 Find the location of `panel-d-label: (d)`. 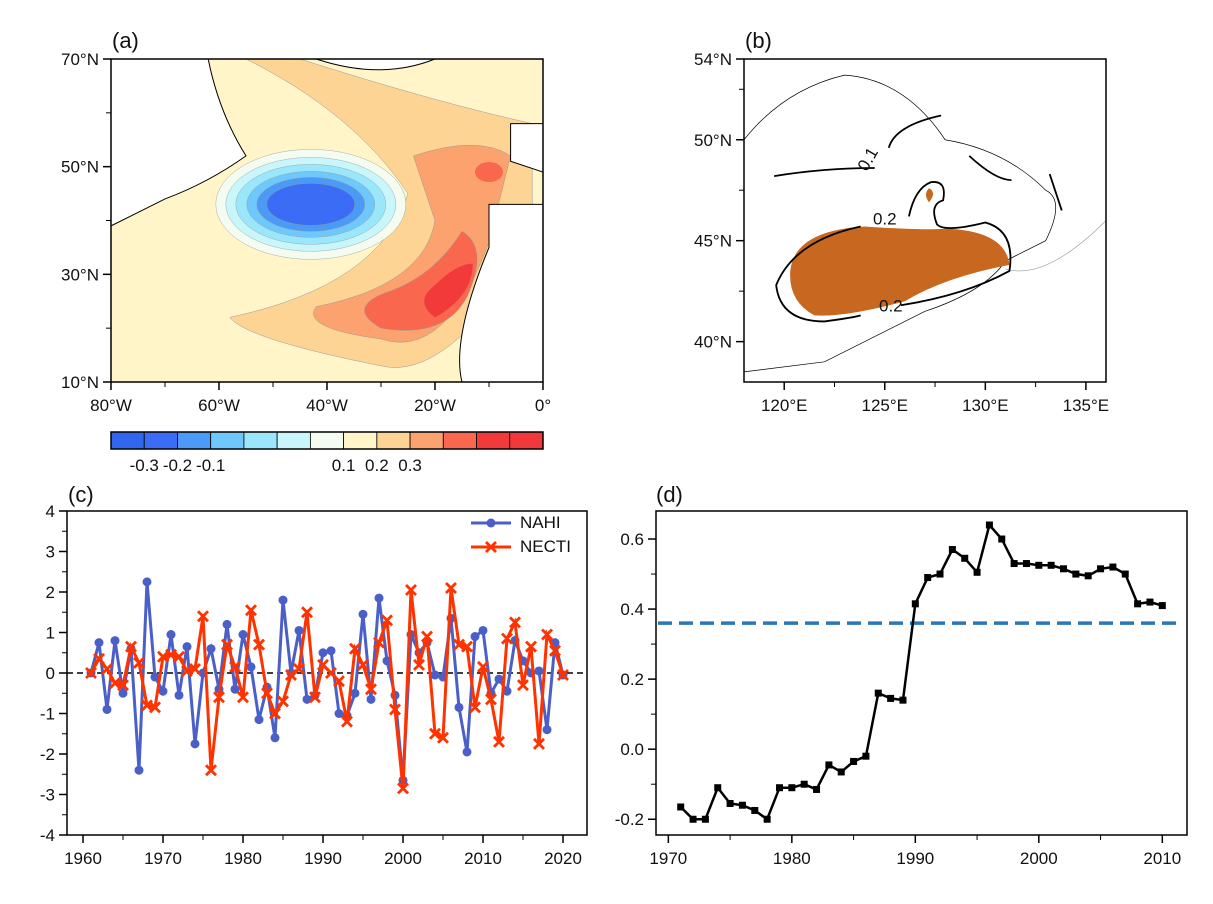

panel-d-label: (d) is located at coordinates (669, 494).